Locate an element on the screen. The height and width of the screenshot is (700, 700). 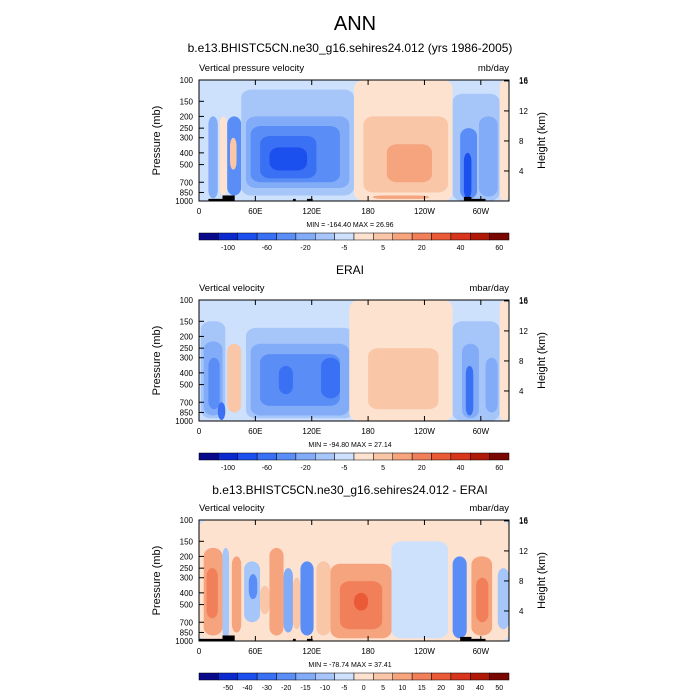
y-axis-title: Pressure (mb) is located at coordinates (157, 361).